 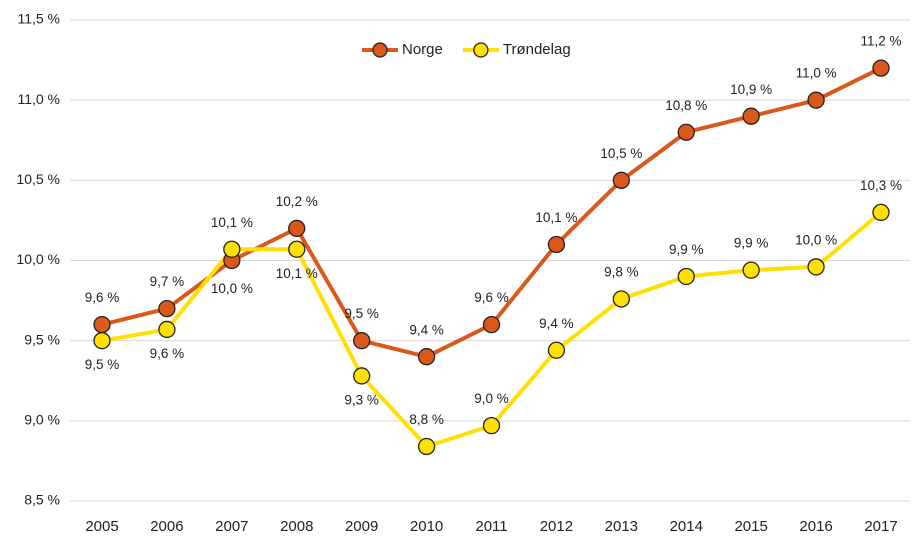 I want to click on y-tick-label: 10,0 %, so click(x=38, y=259).